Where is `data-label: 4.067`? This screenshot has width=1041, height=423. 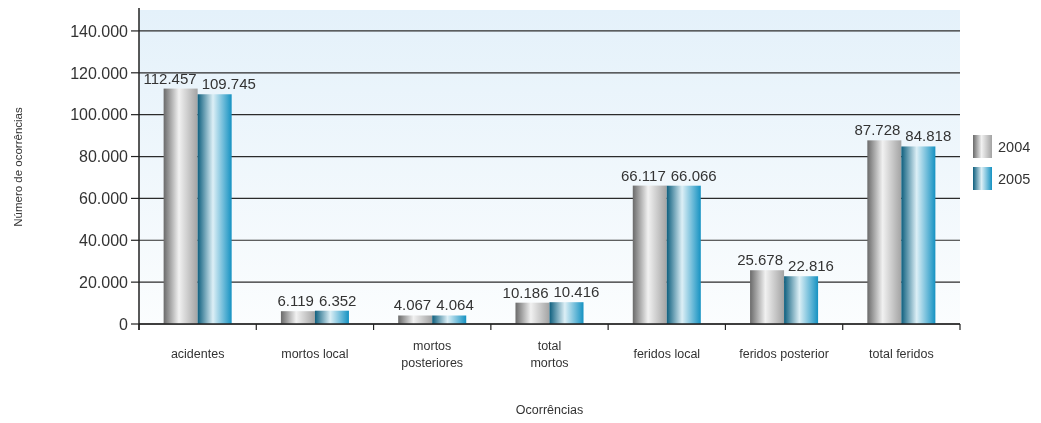 data-label: 4.067 is located at coordinates (412, 305).